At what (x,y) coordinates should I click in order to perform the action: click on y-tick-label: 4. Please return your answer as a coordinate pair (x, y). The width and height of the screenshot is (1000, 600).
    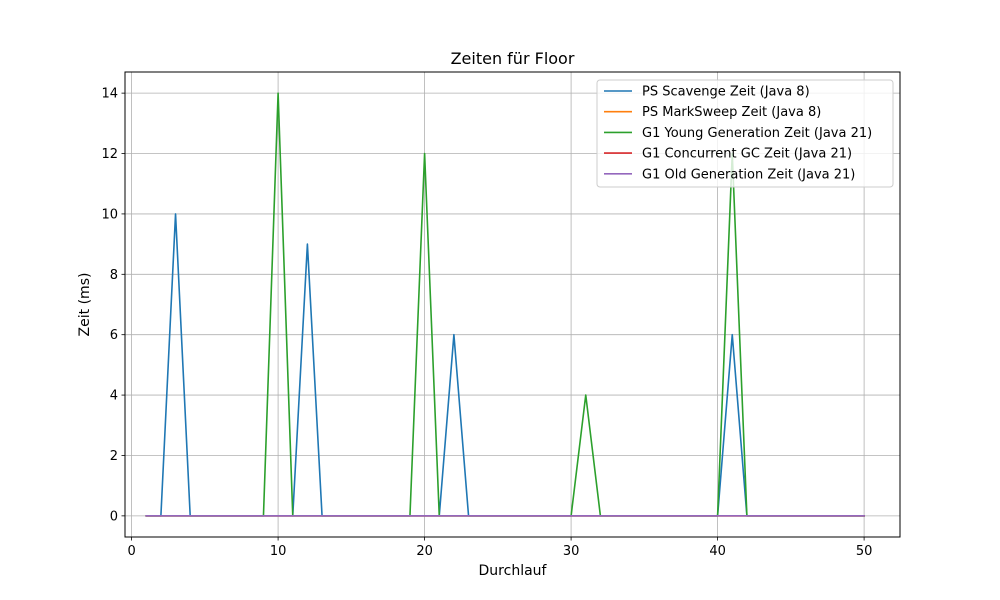
    Looking at the image, I should click on (114, 396).